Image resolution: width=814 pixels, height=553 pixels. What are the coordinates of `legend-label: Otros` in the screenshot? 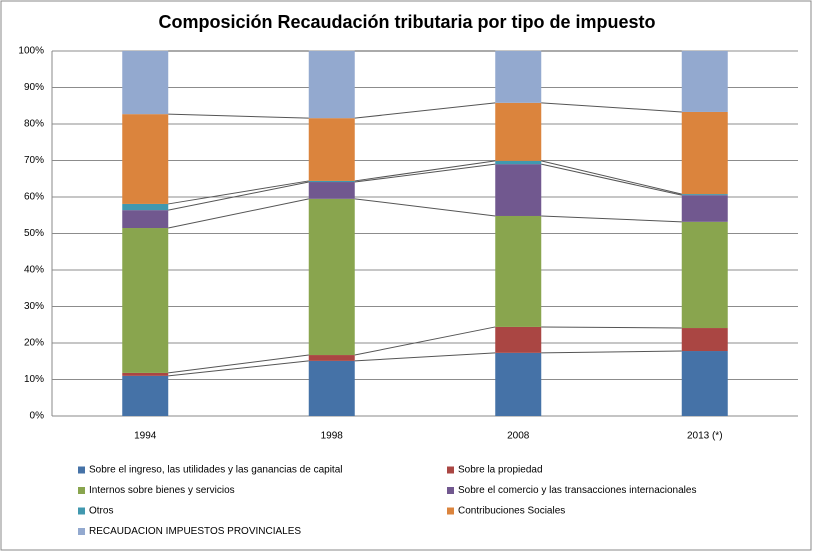 It's located at (101, 511).